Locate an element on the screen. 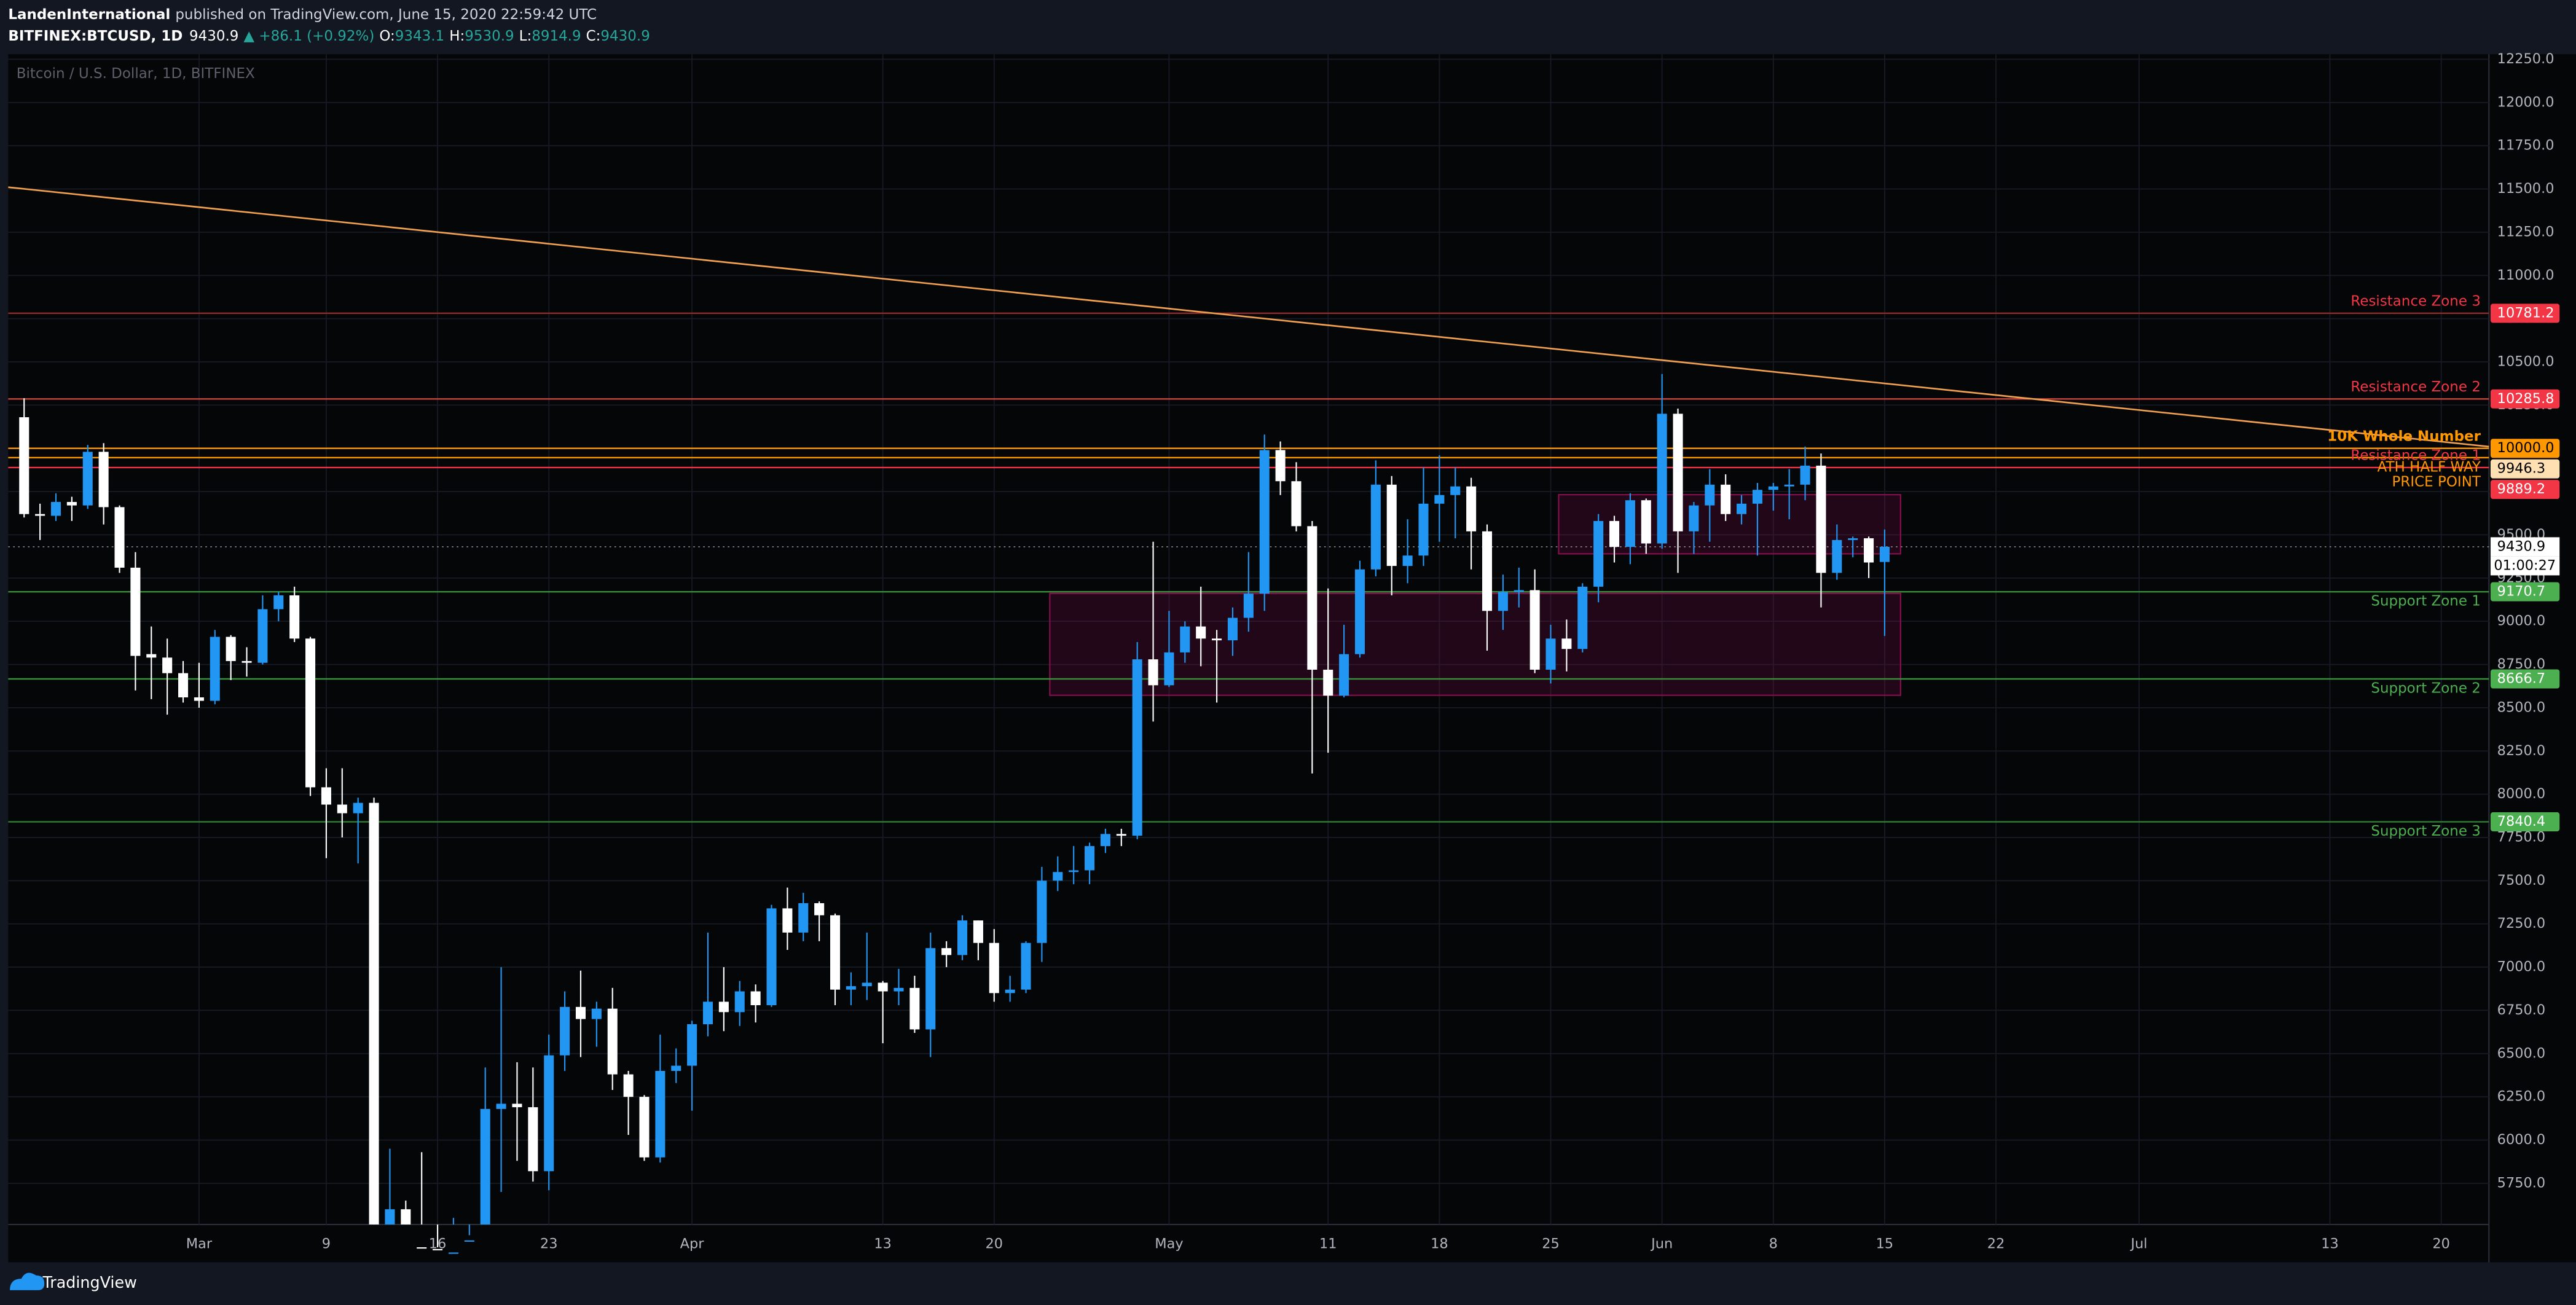 The width and height of the screenshot is (2576, 1305). o-value: 9343.1 is located at coordinates (419, 36).